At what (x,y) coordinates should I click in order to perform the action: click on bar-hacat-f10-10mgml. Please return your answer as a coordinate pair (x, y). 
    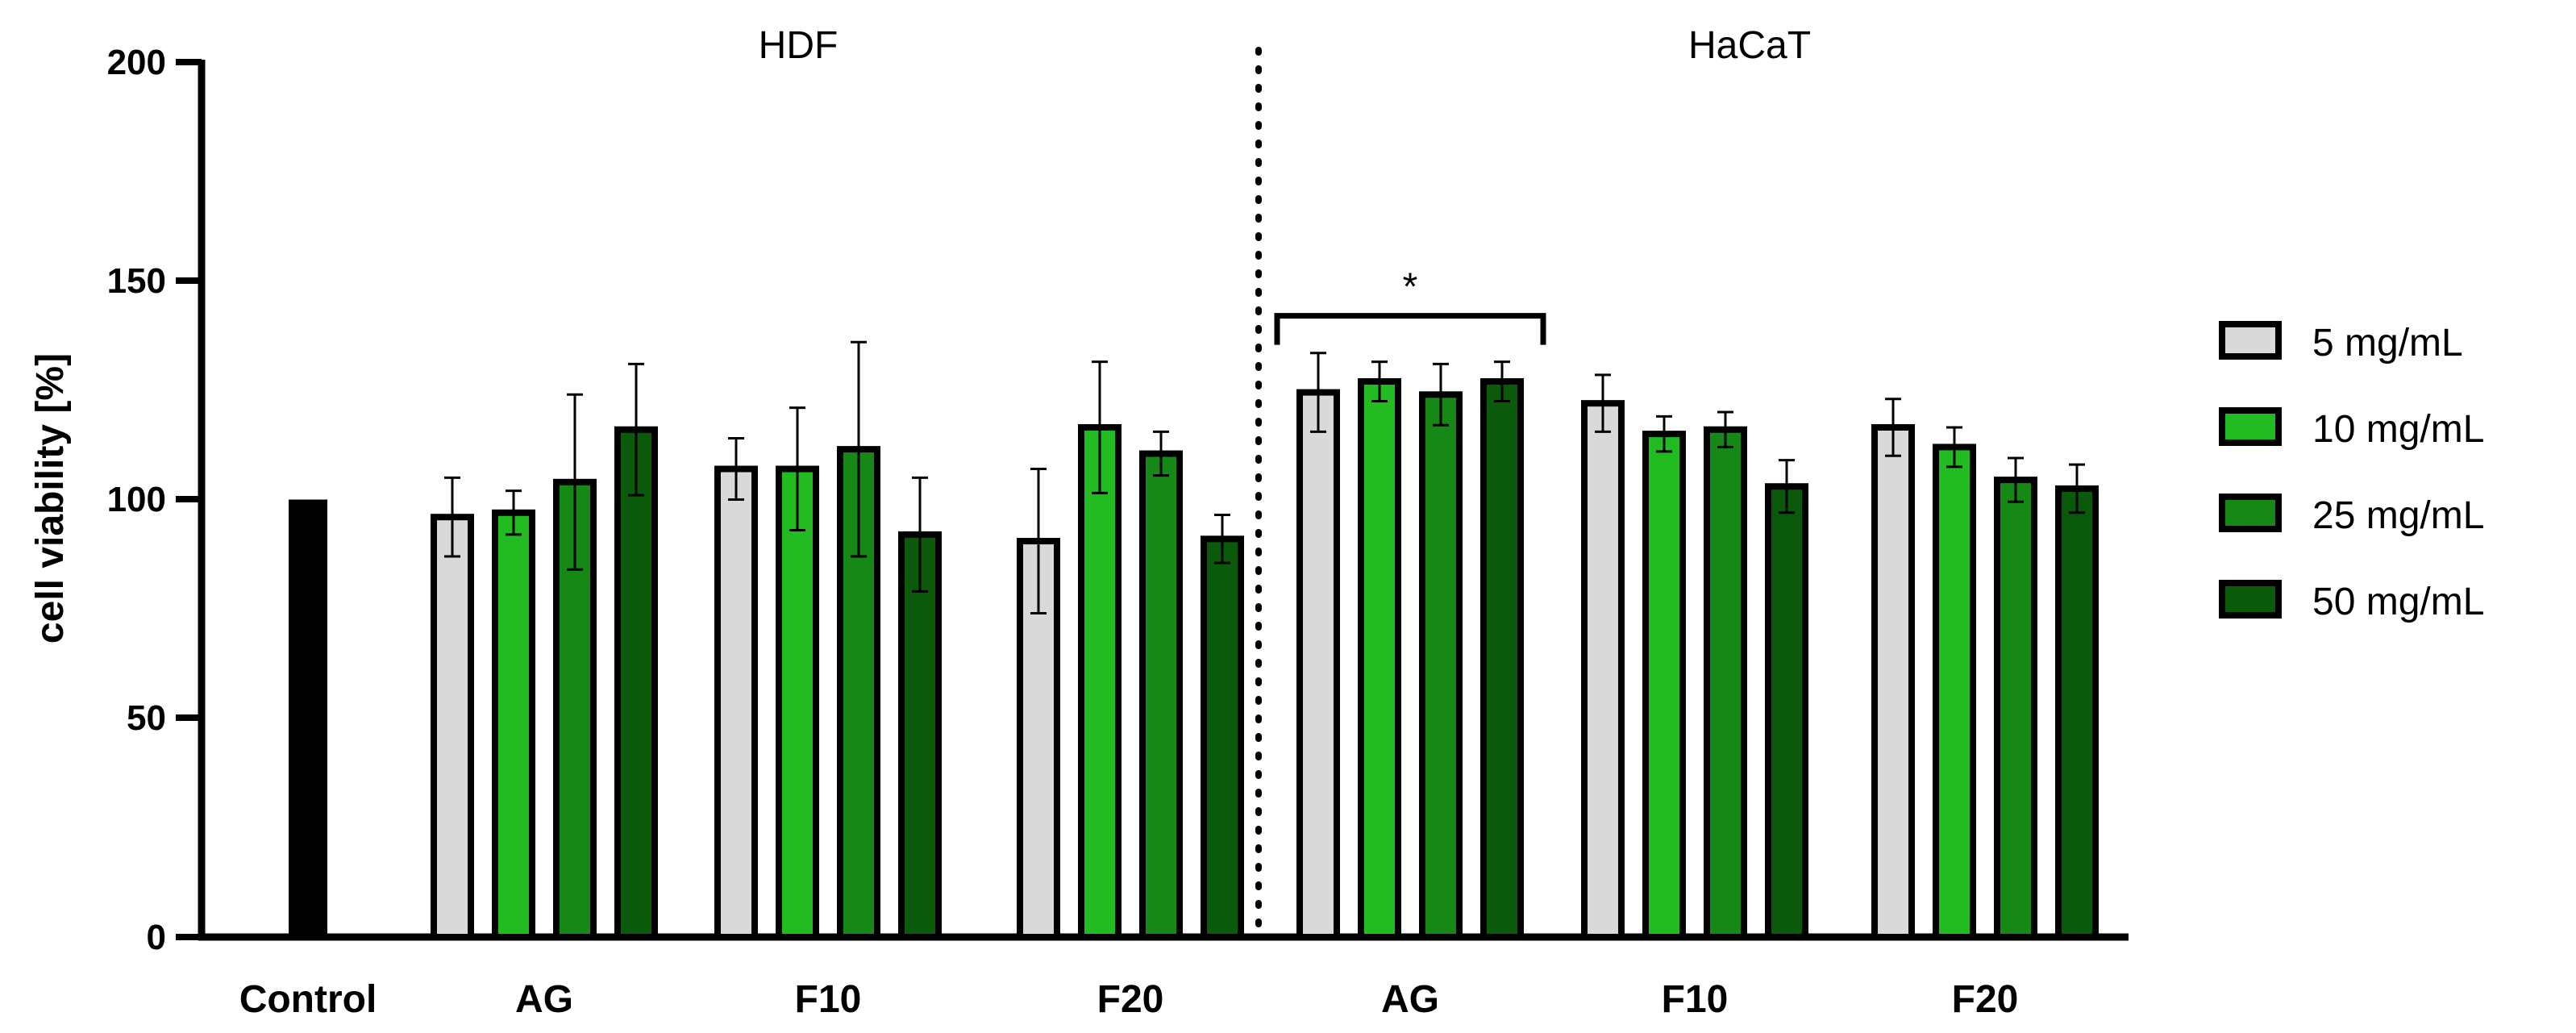
    Looking at the image, I should click on (1664, 686).